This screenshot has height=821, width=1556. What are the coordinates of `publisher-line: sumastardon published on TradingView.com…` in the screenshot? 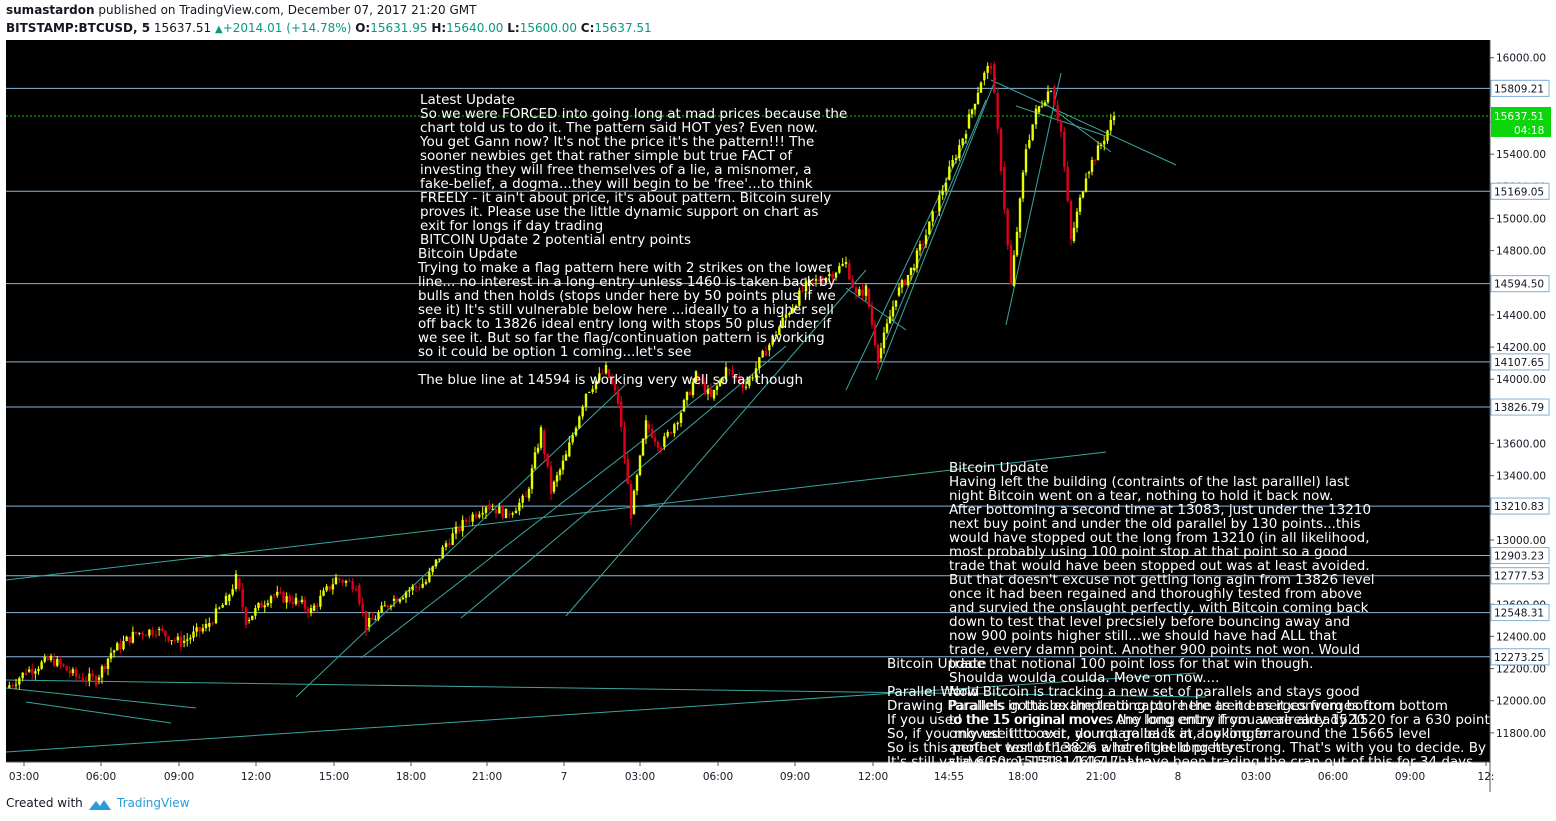 It's located at (241, 10).